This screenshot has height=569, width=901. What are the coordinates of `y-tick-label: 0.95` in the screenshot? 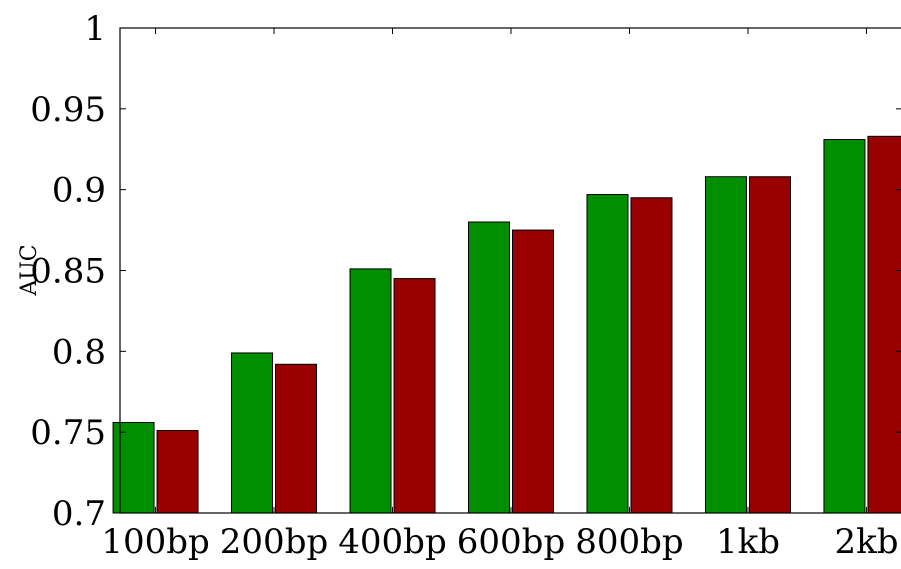 It's located at (68, 110).